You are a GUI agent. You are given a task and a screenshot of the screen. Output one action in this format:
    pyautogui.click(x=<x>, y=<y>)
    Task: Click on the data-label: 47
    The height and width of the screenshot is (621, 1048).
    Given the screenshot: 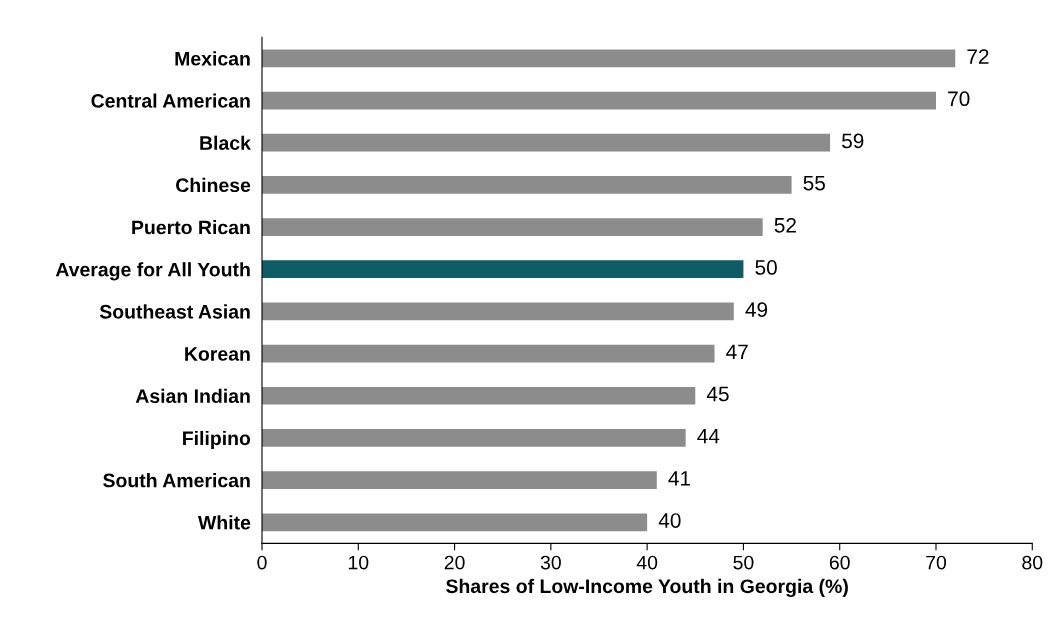 What is the action you would take?
    pyautogui.click(x=737, y=351)
    